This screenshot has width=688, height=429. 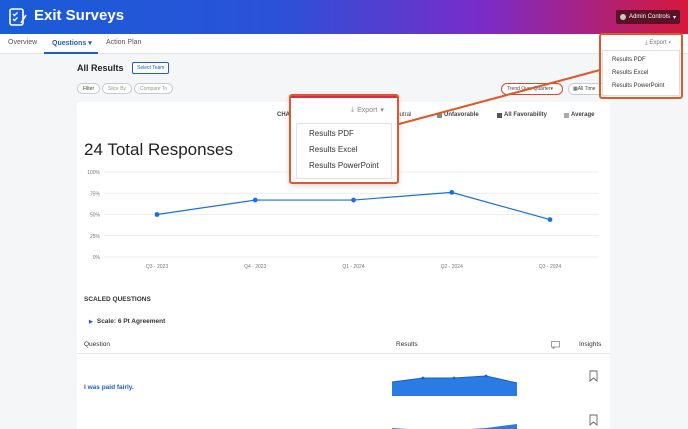 What do you see at coordinates (353, 267) in the screenshot?
I see `x-tick-label: Q1 - 2024` at bounding box center [353, 267].